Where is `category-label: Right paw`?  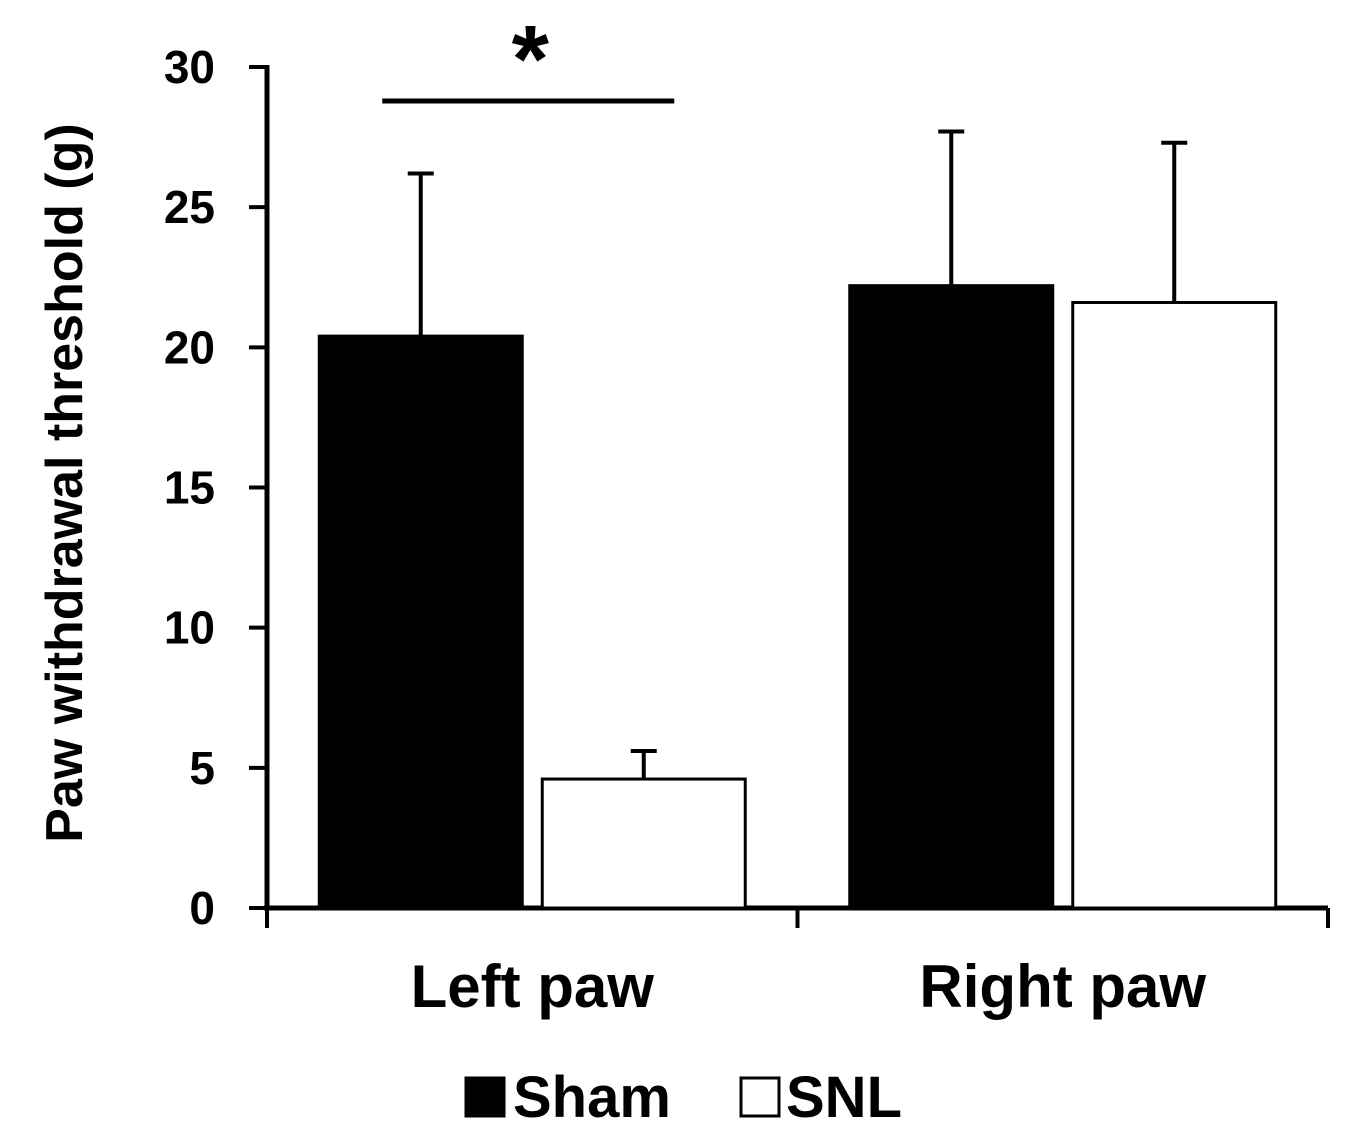 category-label: Right paw is located at coordinates (1062, 986).